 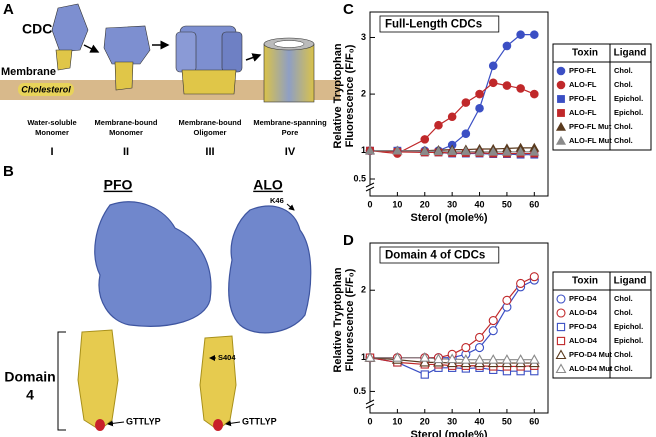 What do you see at coordinates (268, 185) in the screenshot?
I see `alo-label: ALO` at bounding box center [268, 185].